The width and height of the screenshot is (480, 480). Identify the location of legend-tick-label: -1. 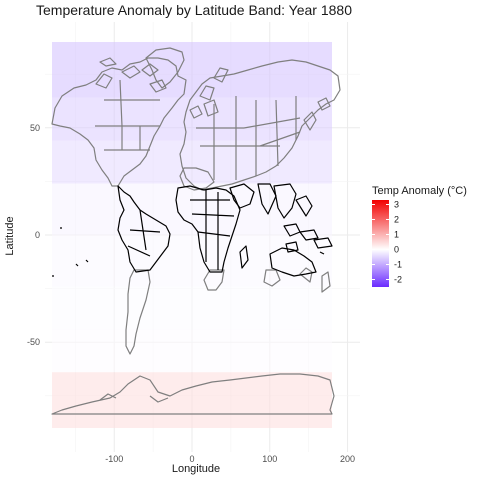
(398, 265).